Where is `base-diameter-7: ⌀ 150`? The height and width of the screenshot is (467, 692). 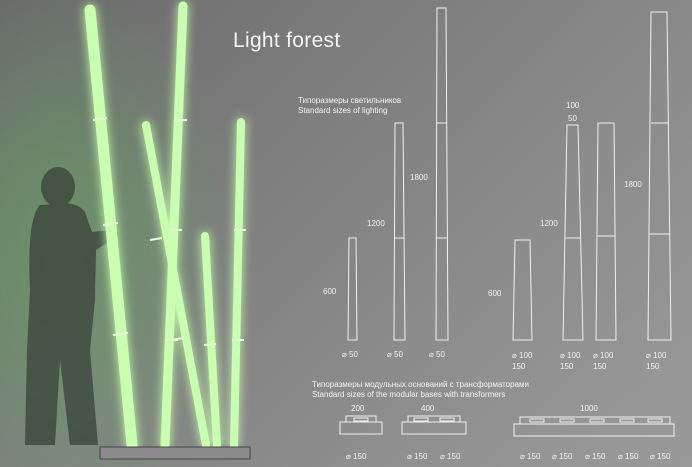
base-diameter-7: ⌀ 150 is located at coordinates (628, 456).